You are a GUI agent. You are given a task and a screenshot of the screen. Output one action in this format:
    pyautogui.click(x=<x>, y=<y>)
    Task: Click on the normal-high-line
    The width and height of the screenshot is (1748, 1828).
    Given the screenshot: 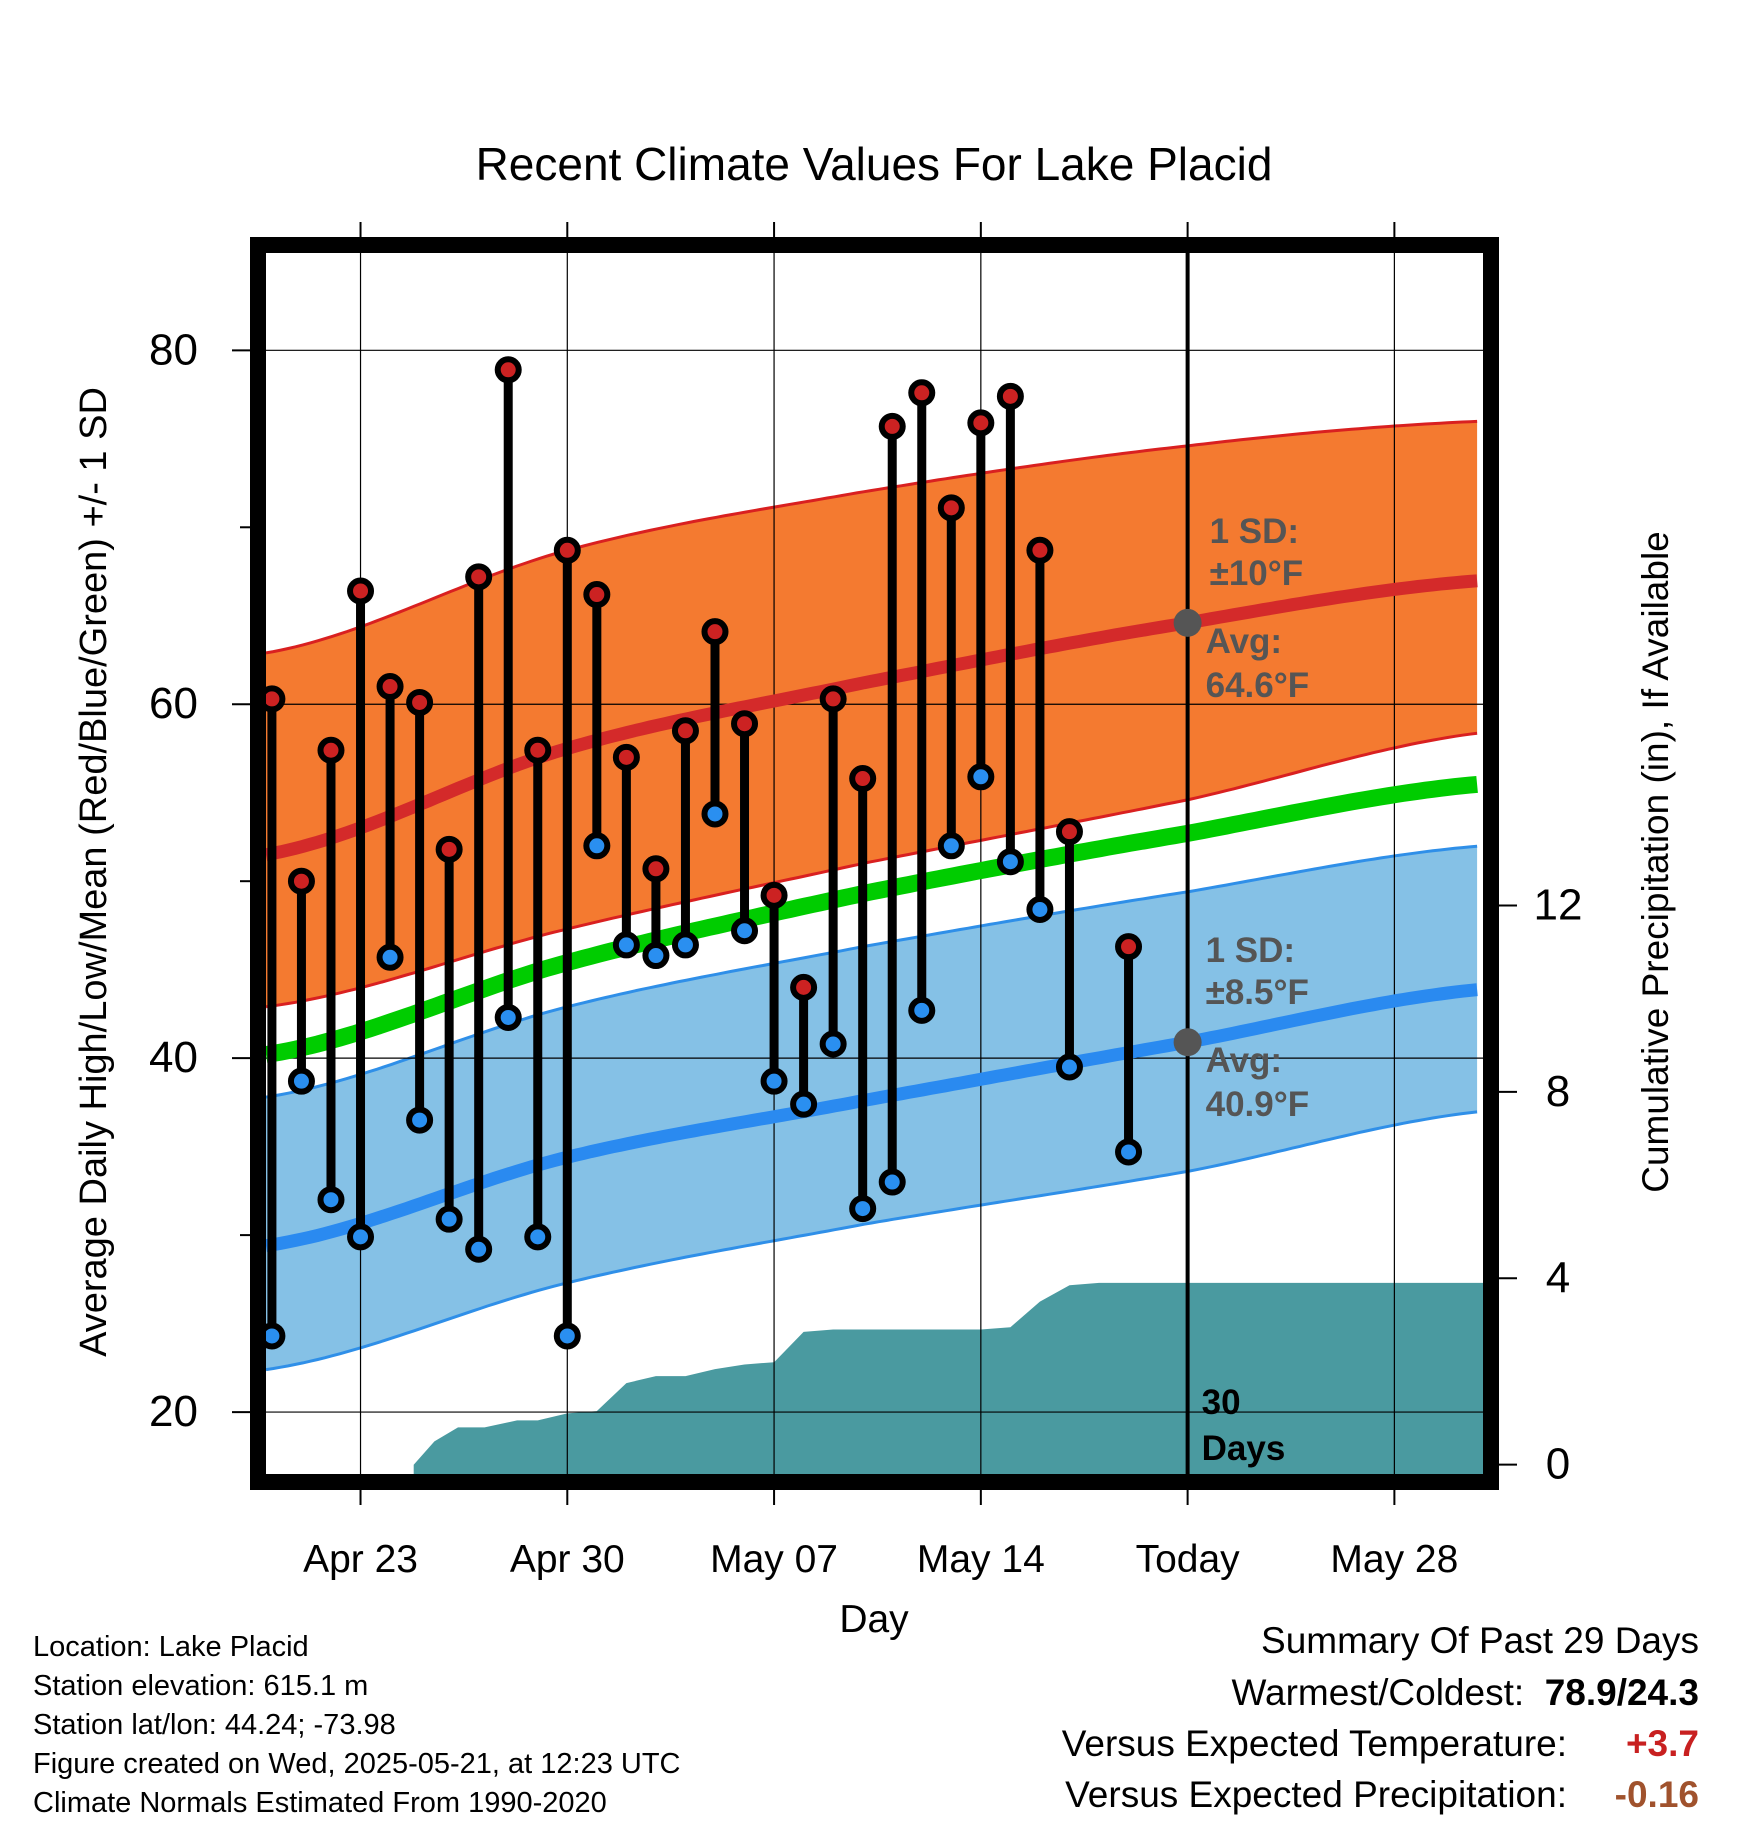 What is the action you would take?
    pyautogui.click(x=872, y=718)
    